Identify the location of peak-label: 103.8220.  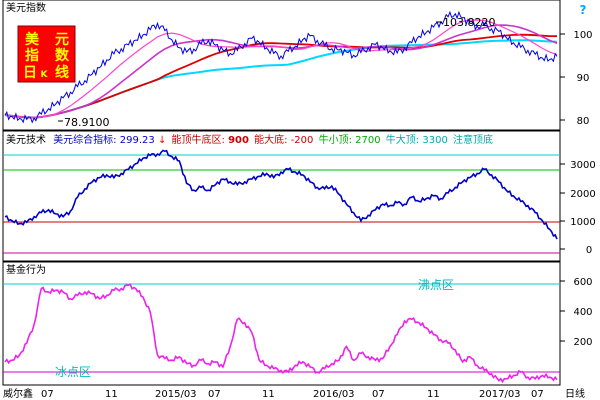
(469, 22).